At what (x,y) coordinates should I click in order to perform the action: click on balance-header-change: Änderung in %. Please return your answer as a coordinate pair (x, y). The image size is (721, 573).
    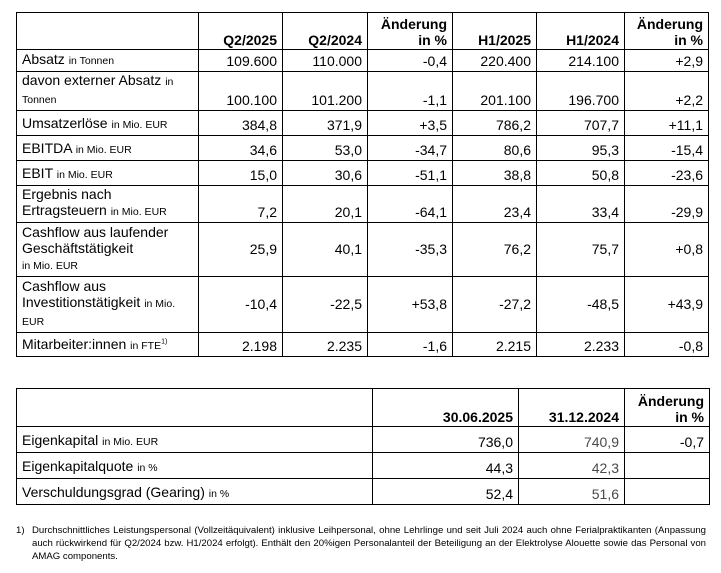
    Looking at the image, I should click on (667, 407).